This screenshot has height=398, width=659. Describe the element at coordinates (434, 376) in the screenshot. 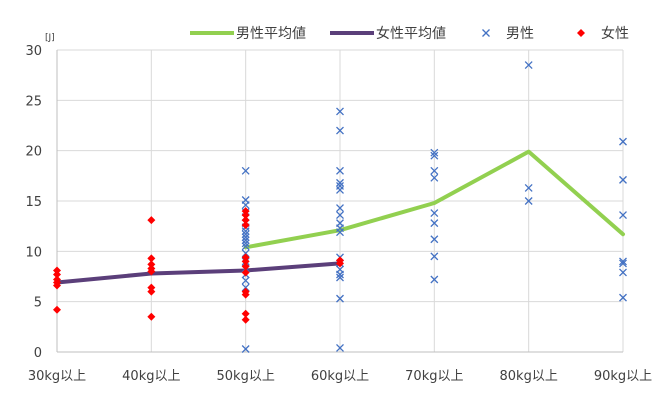

I see `x-tick-label: 70kg以上` at that location.